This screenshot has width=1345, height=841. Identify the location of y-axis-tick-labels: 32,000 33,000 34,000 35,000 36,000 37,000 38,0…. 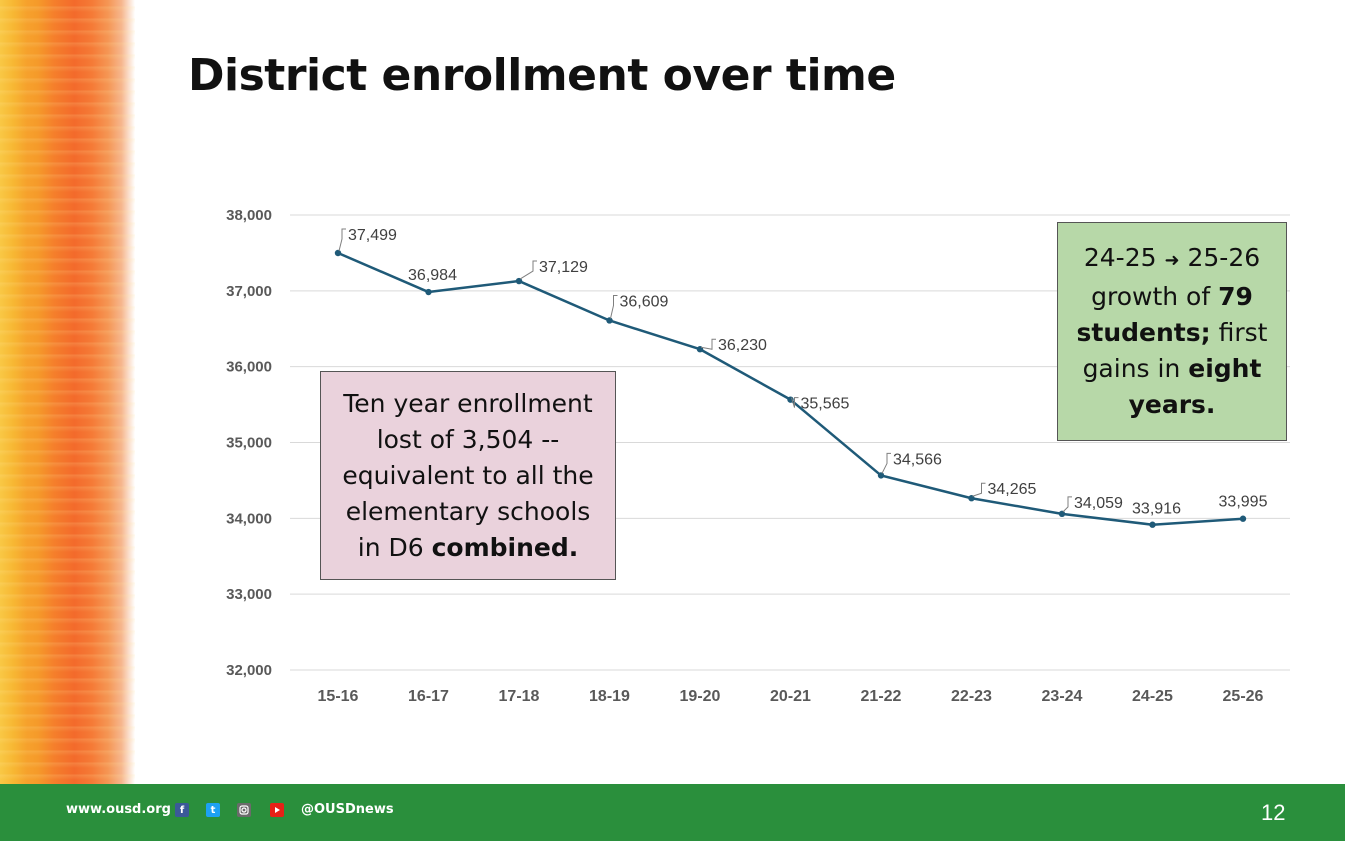
(249, 443).